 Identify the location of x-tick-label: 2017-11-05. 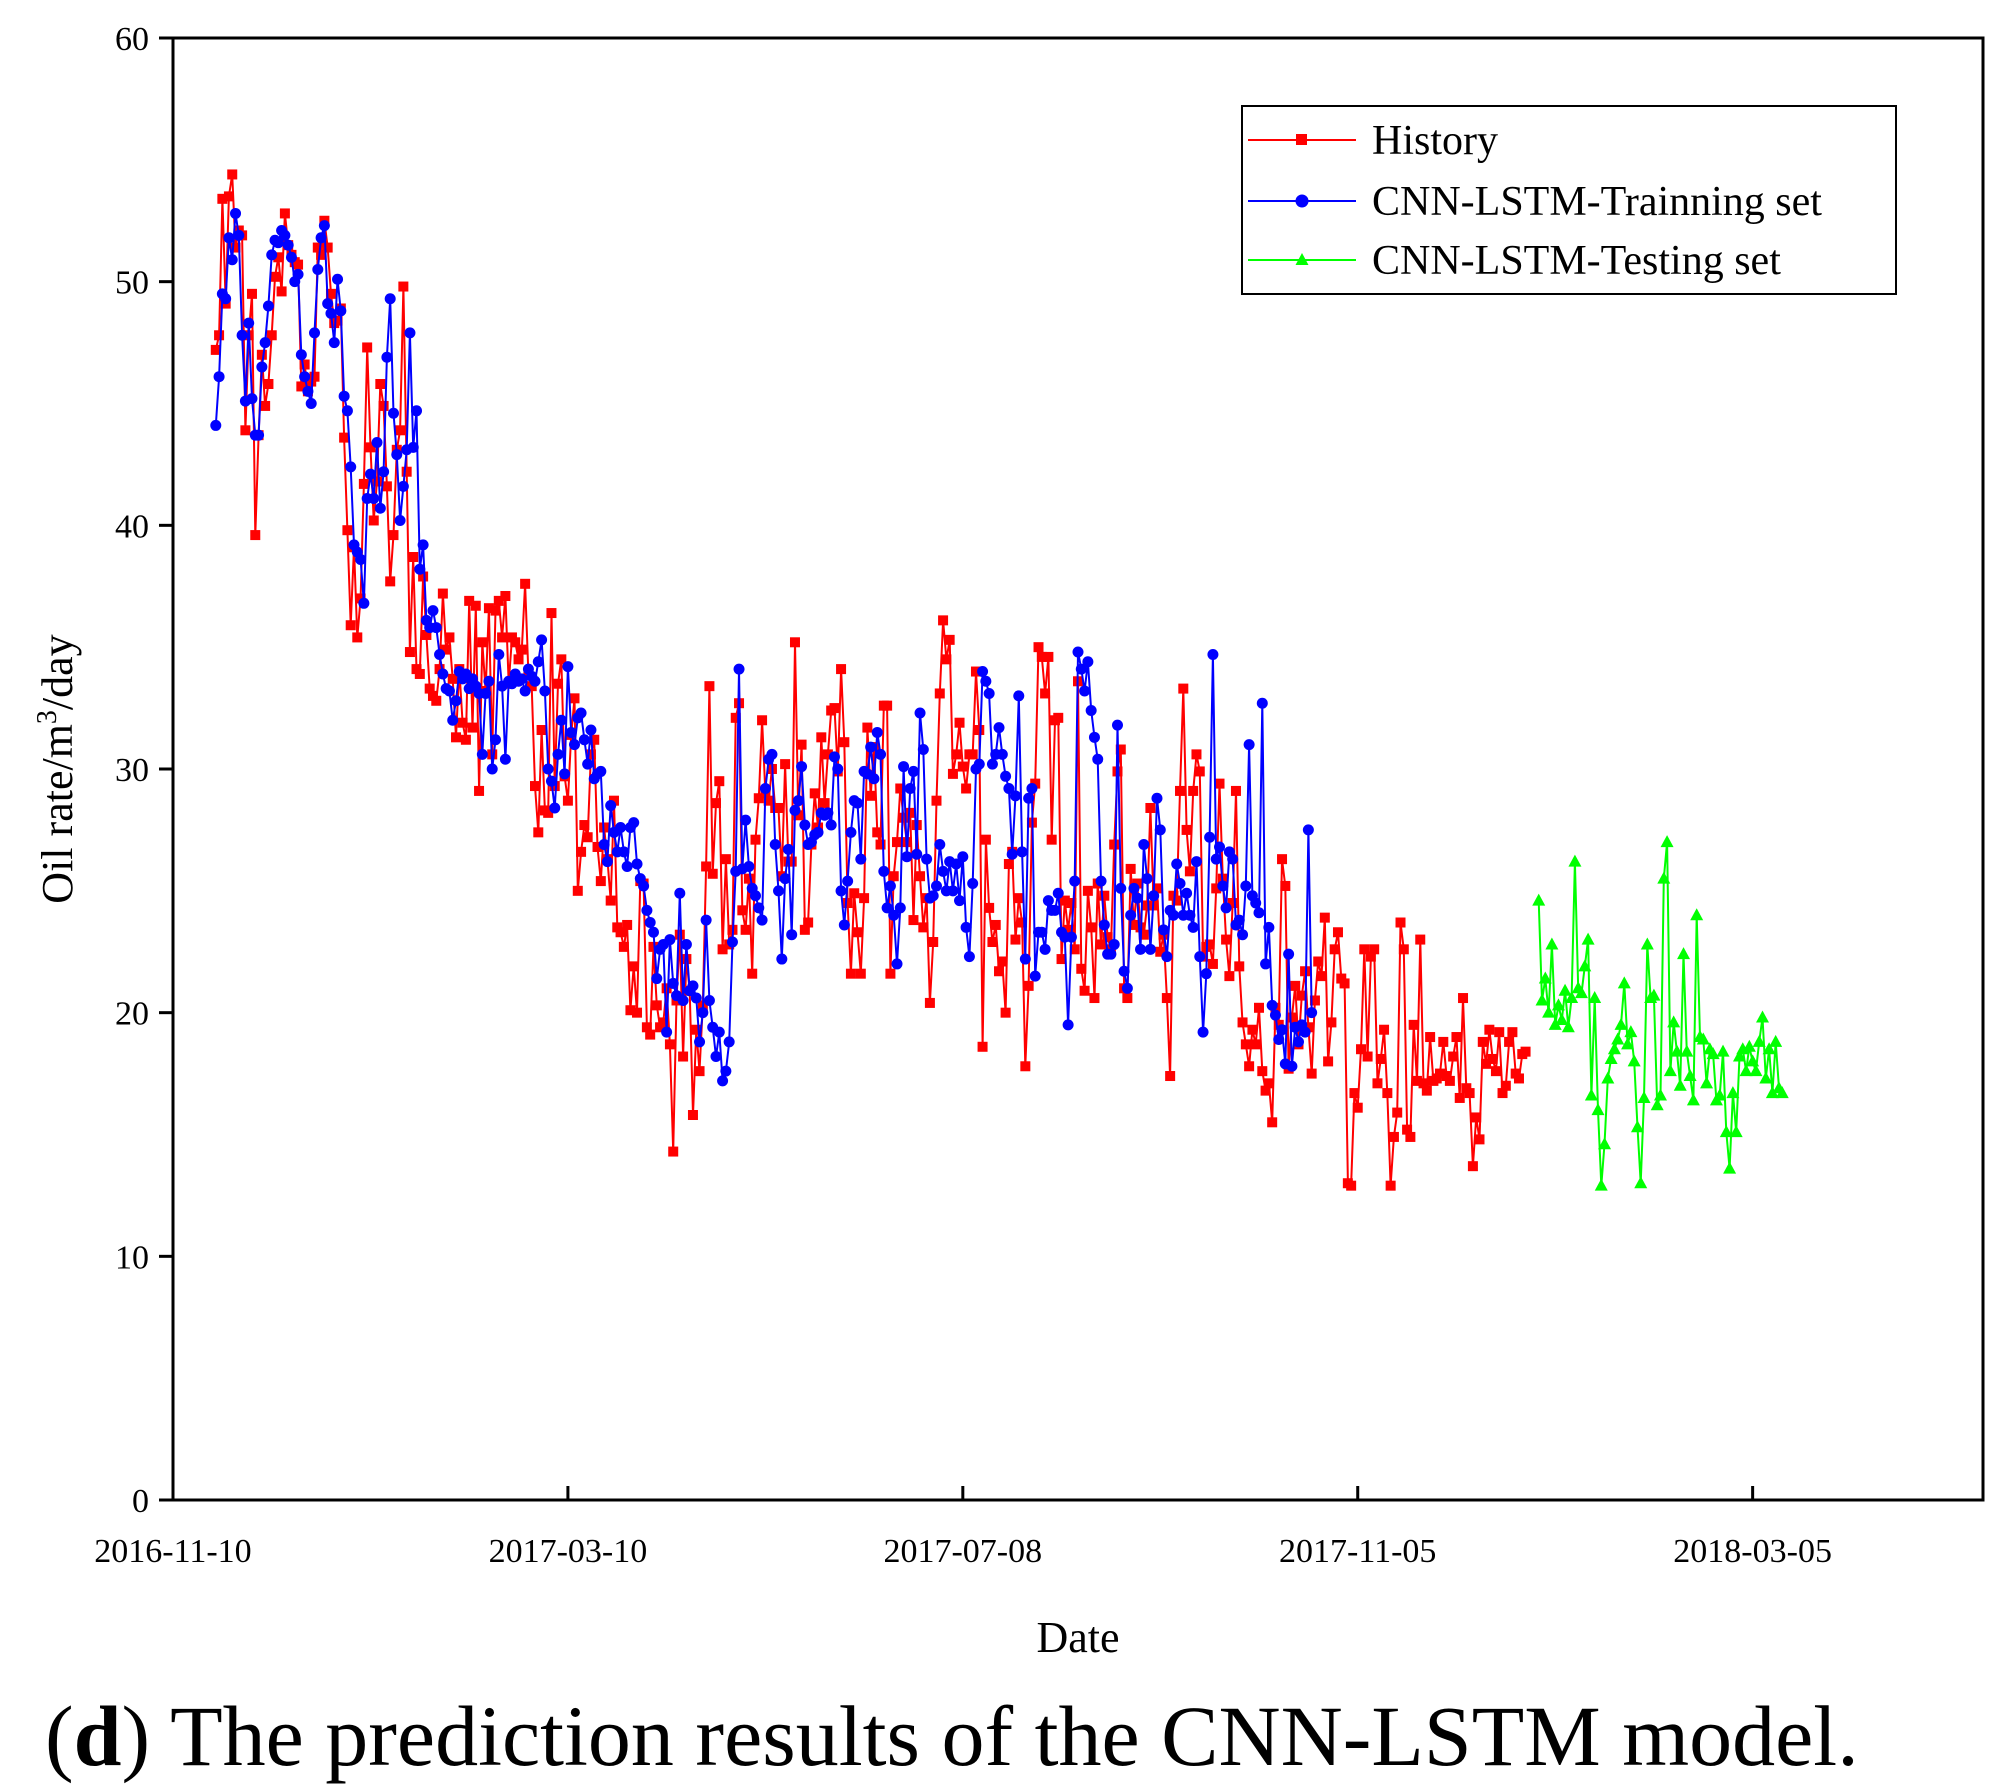
(1357, 1551).